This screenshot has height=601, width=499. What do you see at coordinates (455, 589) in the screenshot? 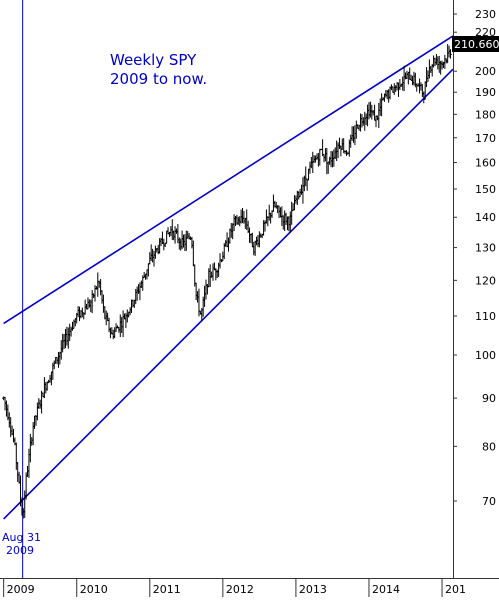
I see `x-tick-label: 201` at bounding box center [455, 589].